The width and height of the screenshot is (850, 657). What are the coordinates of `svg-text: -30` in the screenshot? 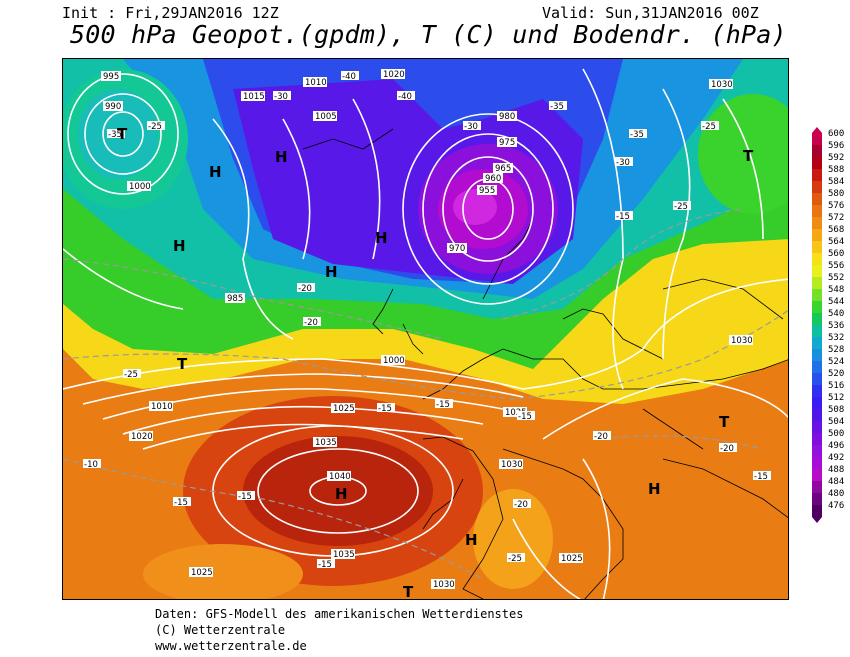 It's located at (281, 97).